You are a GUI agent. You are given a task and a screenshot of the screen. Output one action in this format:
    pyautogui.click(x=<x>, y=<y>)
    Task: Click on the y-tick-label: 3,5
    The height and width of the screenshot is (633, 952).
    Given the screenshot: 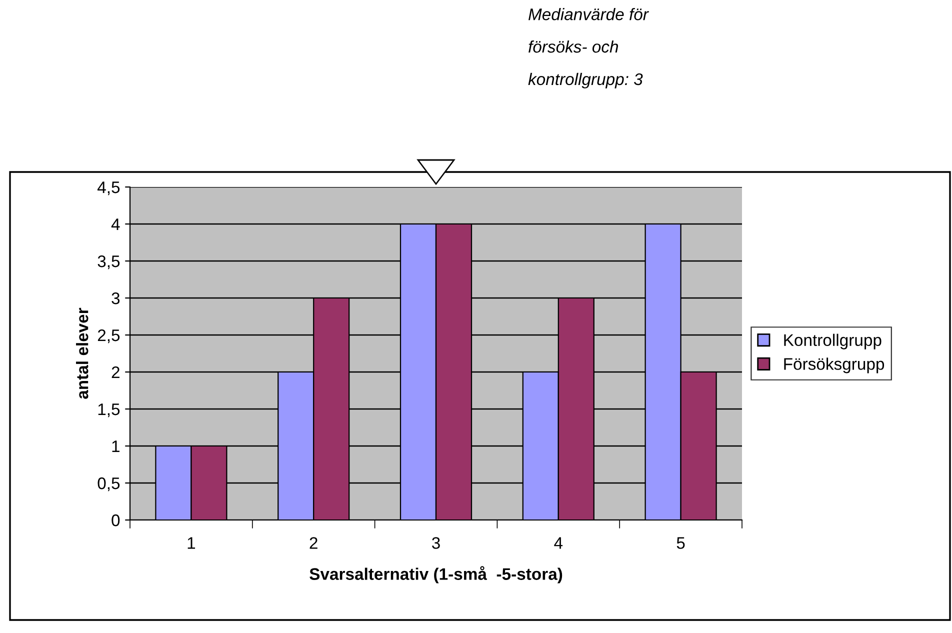 What is the action you would take?
    pyautogui.click(x=109, y=262)
    